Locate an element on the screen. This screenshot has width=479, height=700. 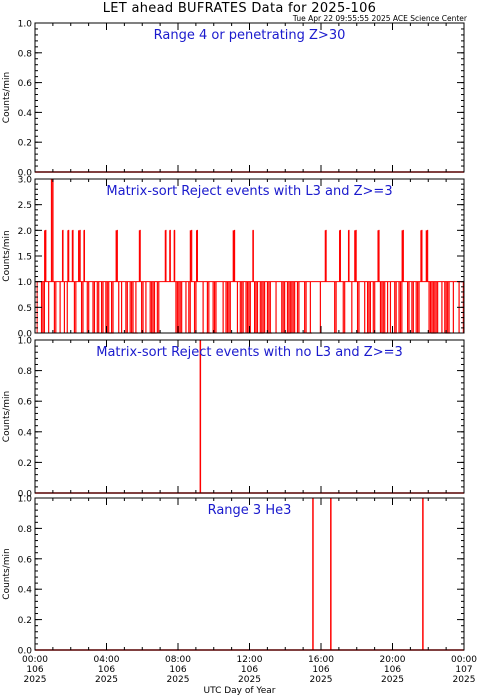
chart-main-title: LET ahead BUFRATES Data for 2025-106 is located at coordinates (239, 8).